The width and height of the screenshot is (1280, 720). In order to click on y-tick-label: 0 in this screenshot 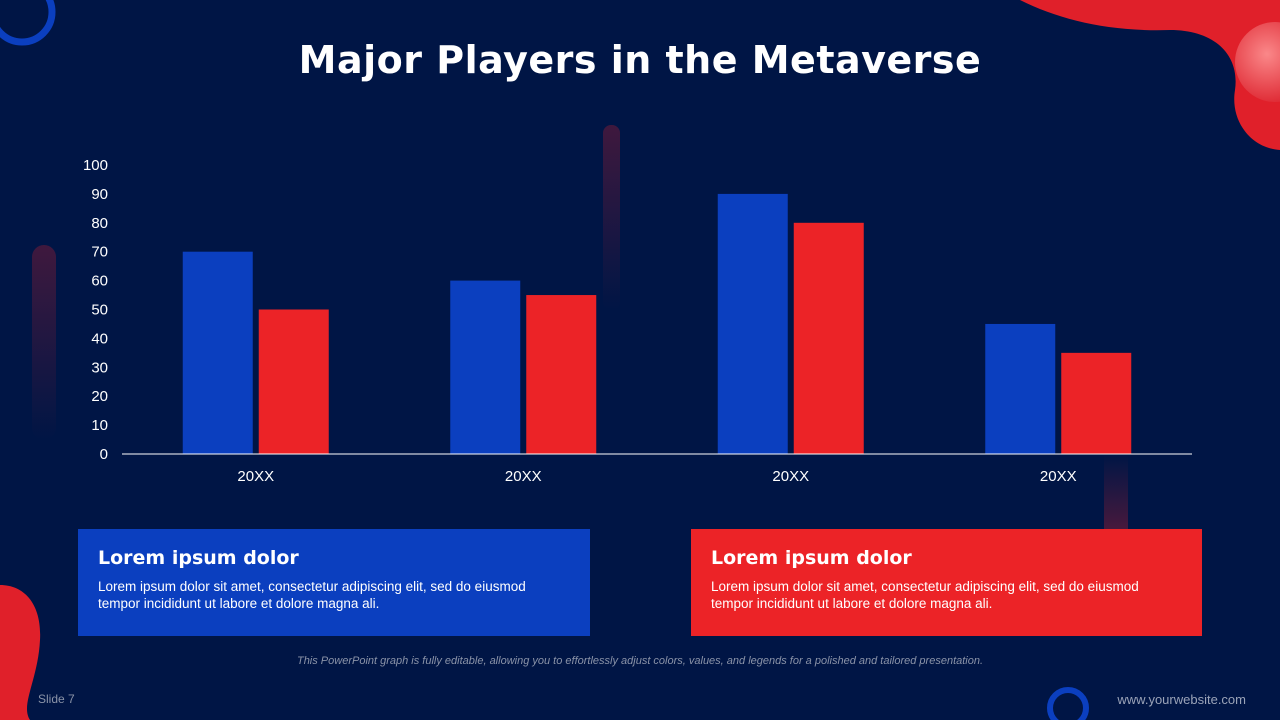, I will do `click(104, 454)`.